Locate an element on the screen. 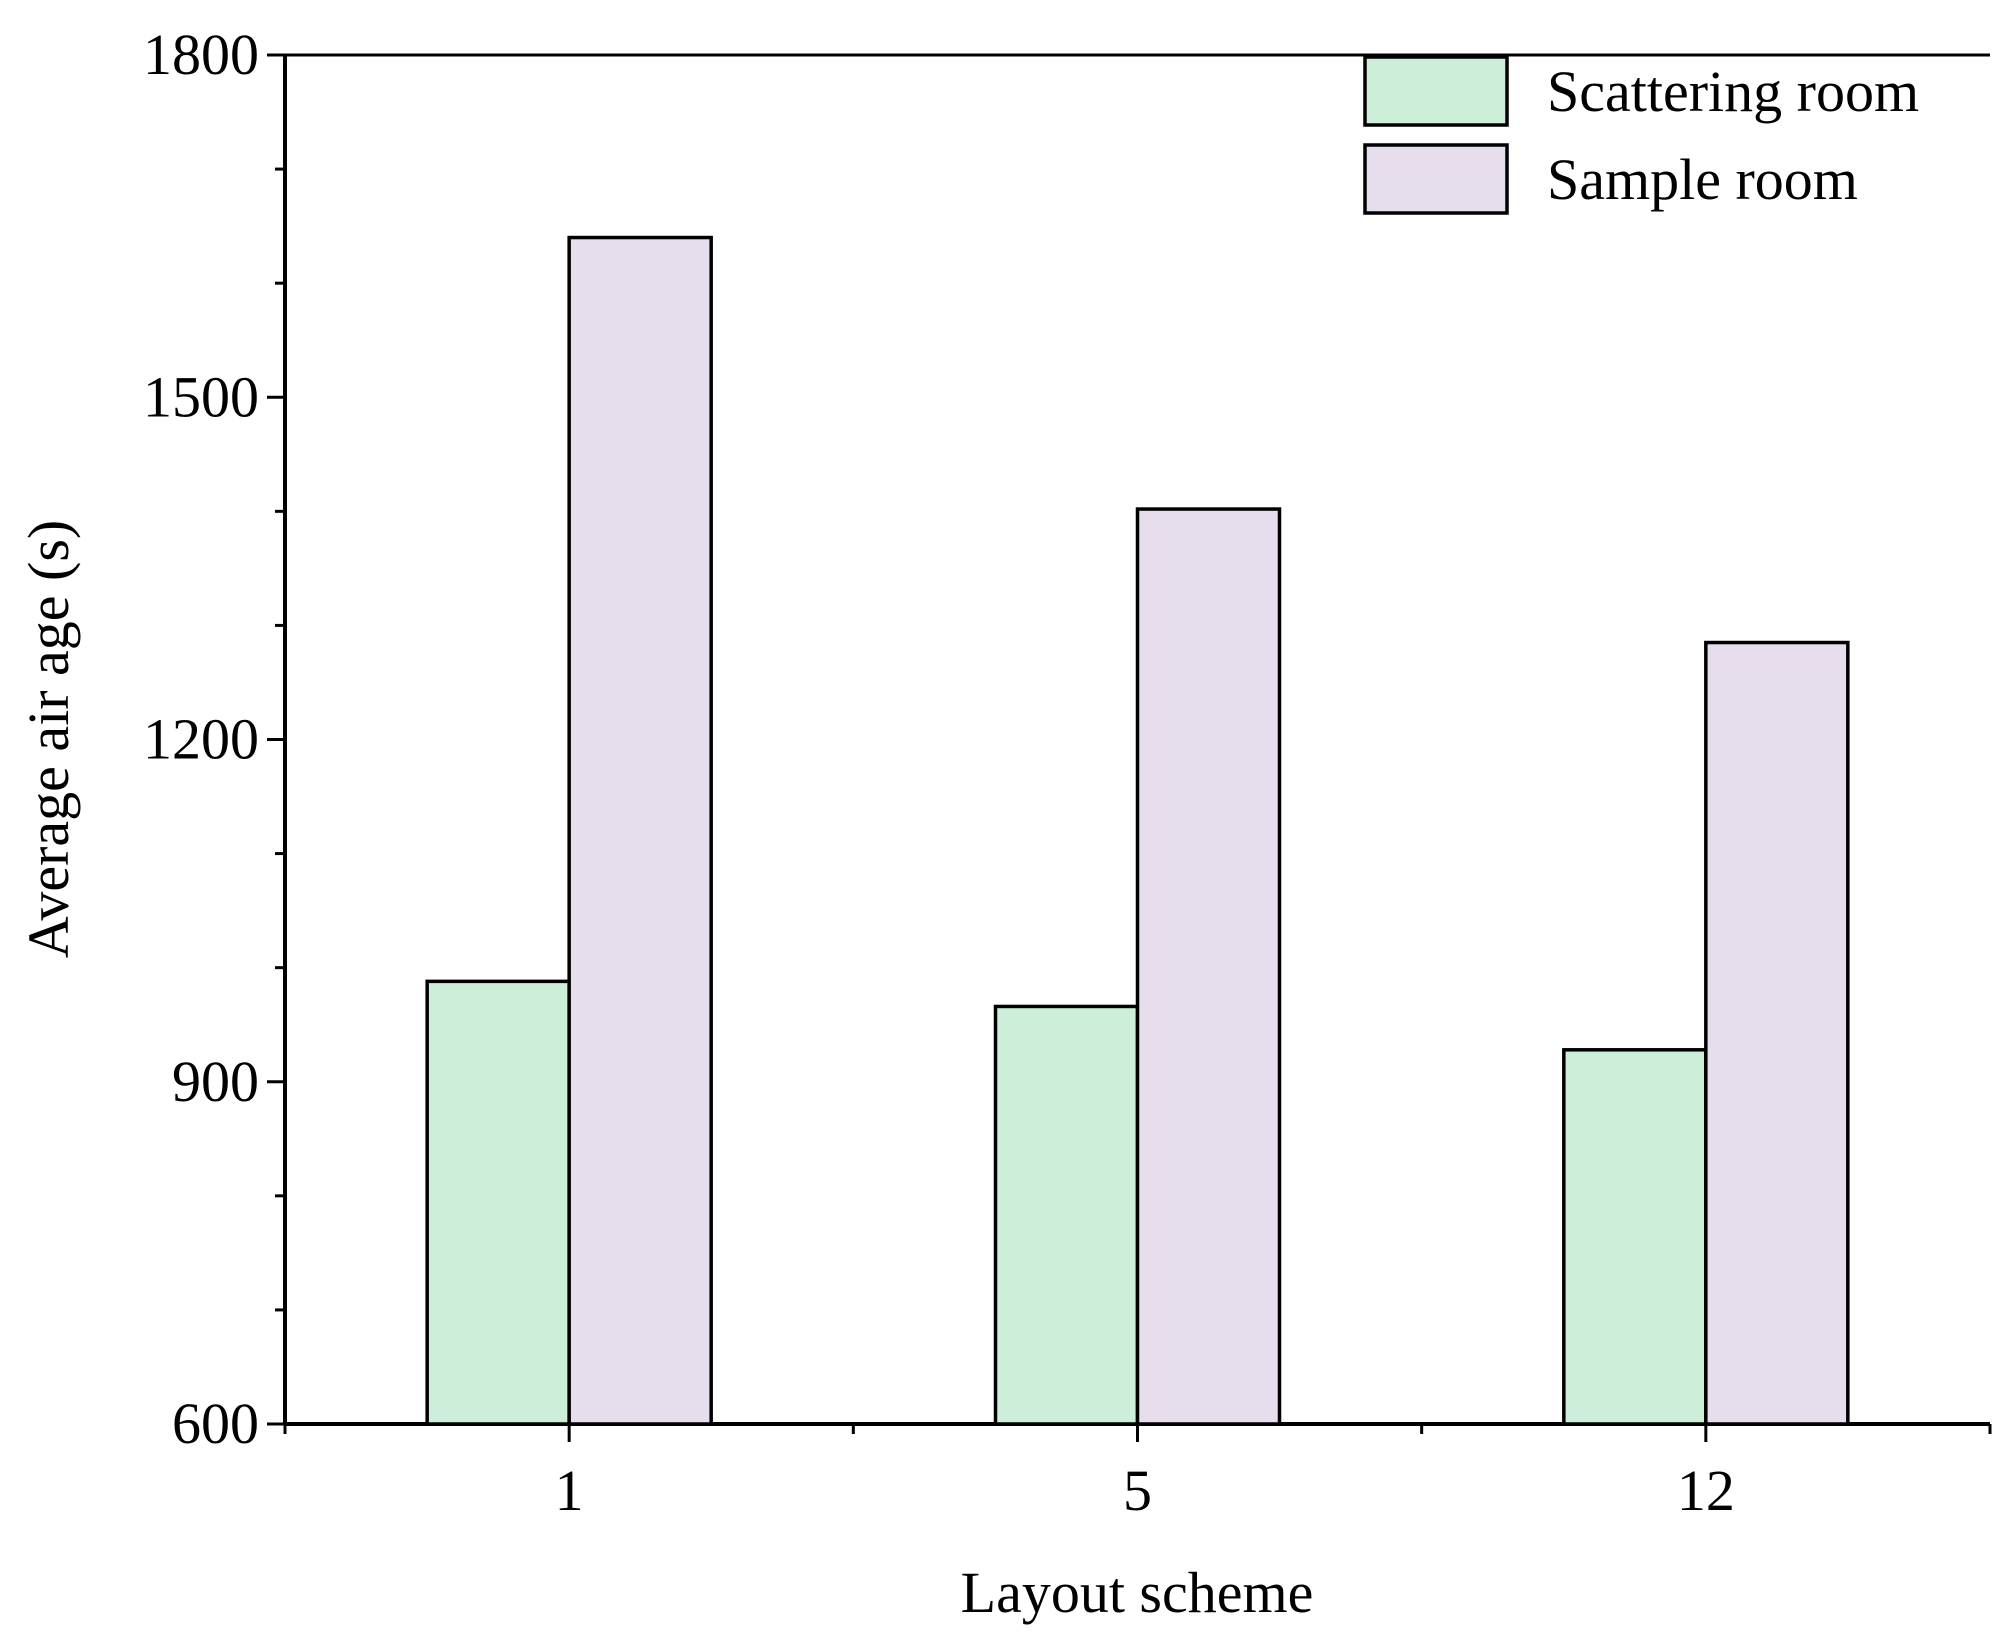 Image resolution: width=2012 pixels, height=1644 pixels. legend-label-sample-room: Sample room is located at coordinates (1702, 179).